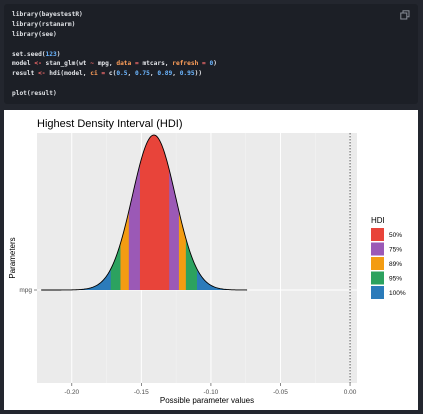  I want to click on code-line: library(rstanarm), so click(114, 25).